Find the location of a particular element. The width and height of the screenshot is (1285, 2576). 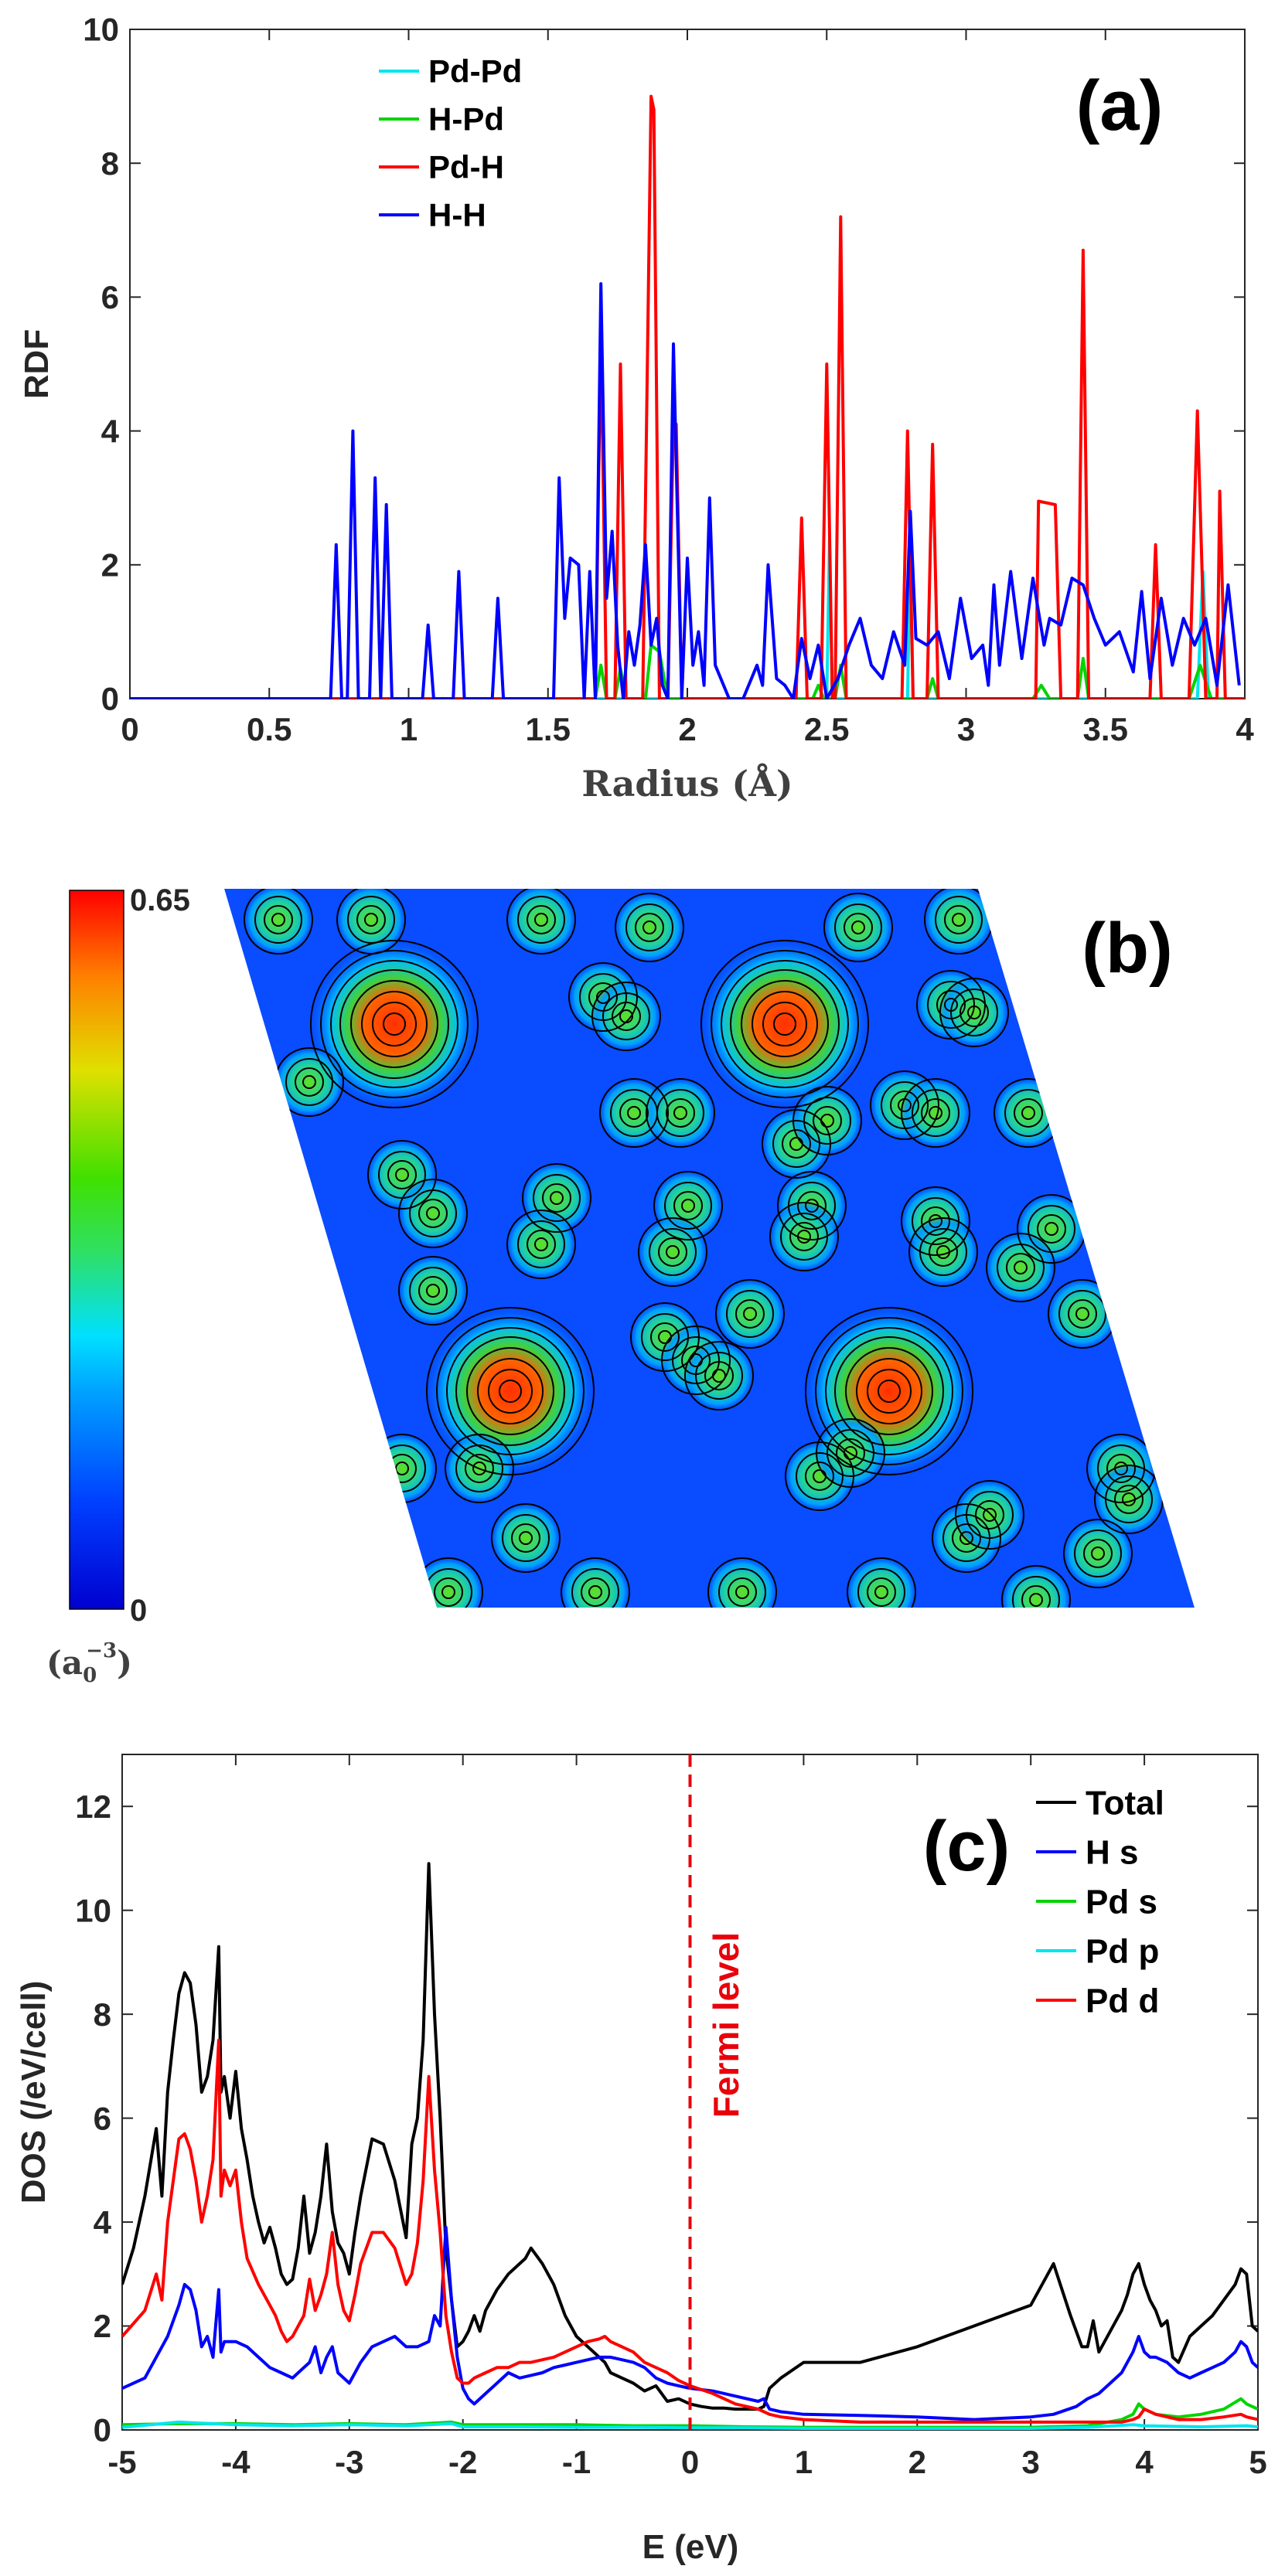

series-line-pd-p is located at coordinates (690, 2425).